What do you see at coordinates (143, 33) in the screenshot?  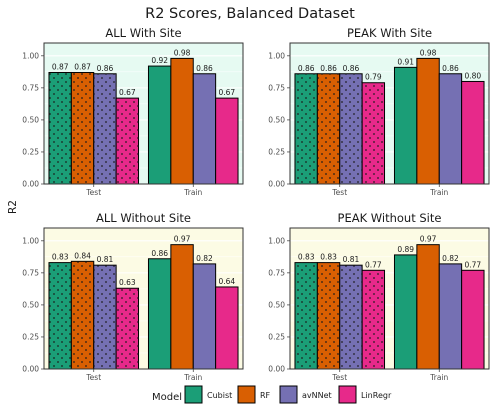 I see `panel-title: ALL With Site` at bounding box center [143, 33].